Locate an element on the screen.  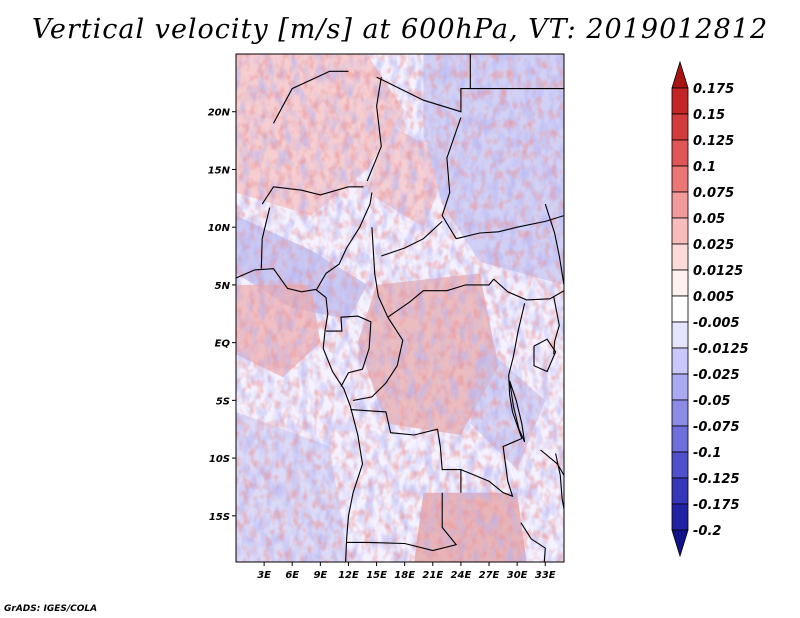
colorbar-label: -0.005 is located at coordinates (716, 323).